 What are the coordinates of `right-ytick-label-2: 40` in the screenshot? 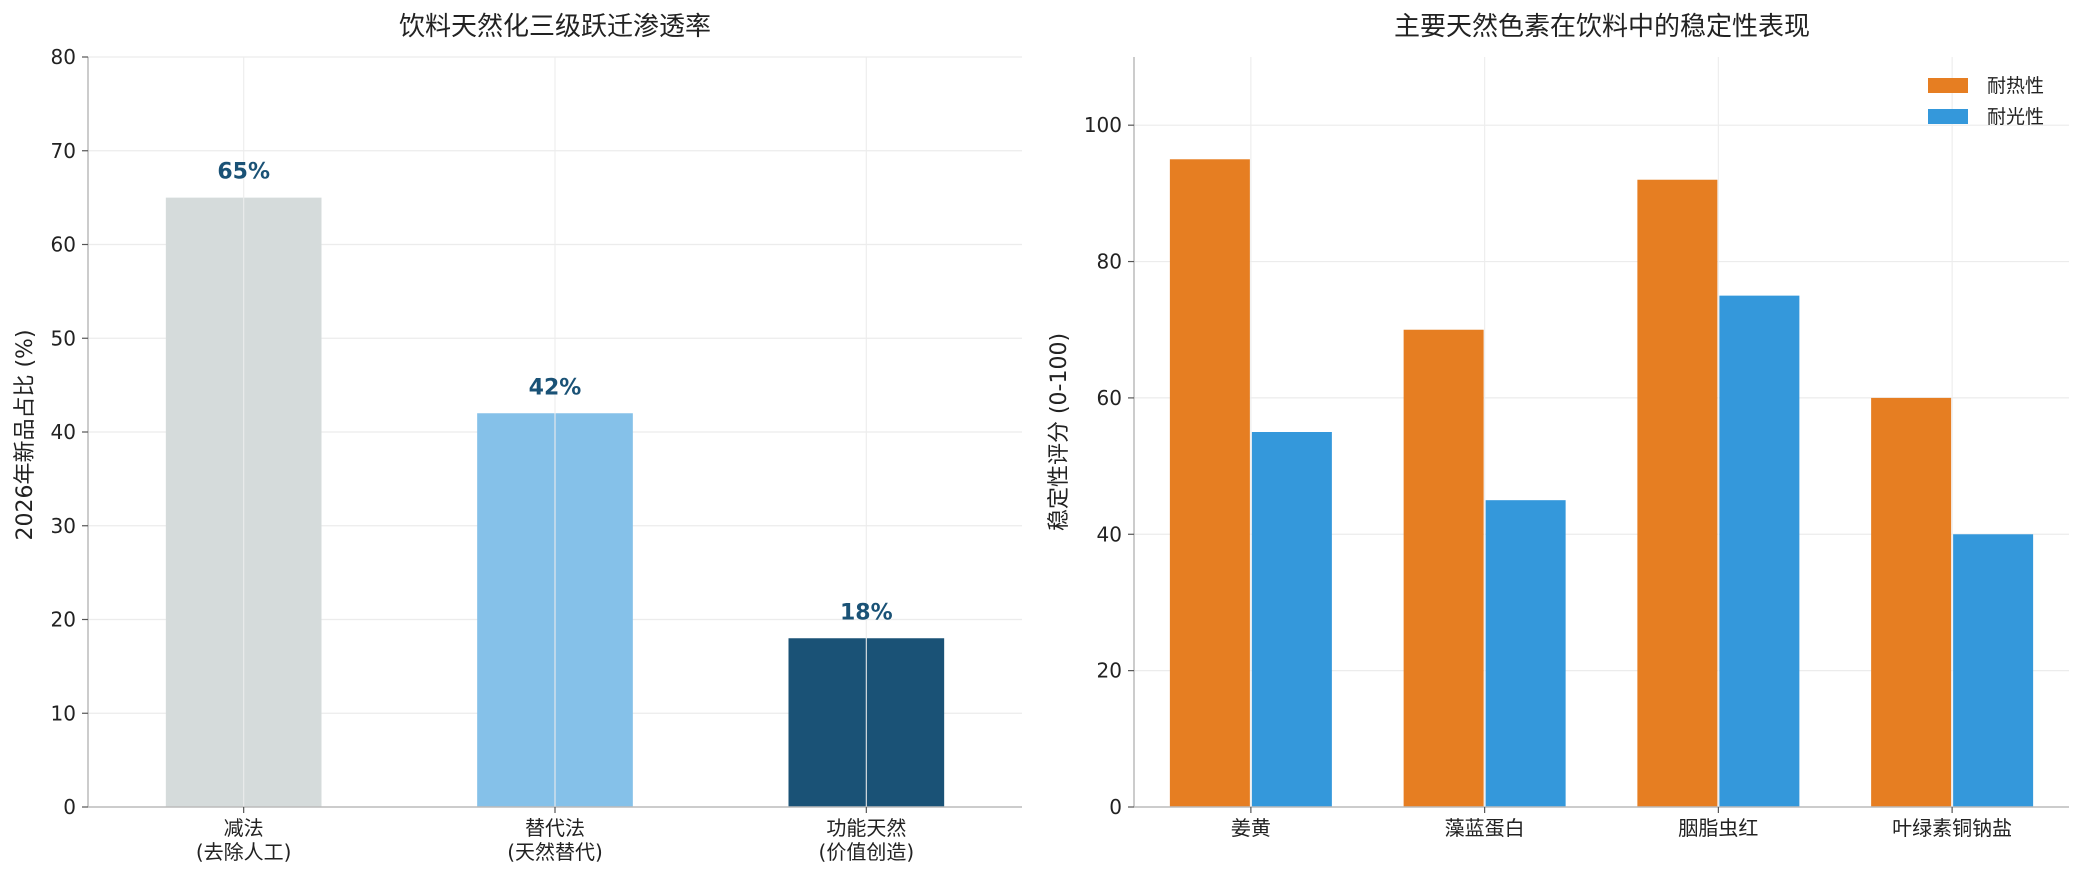 It's located at (1109, 534).